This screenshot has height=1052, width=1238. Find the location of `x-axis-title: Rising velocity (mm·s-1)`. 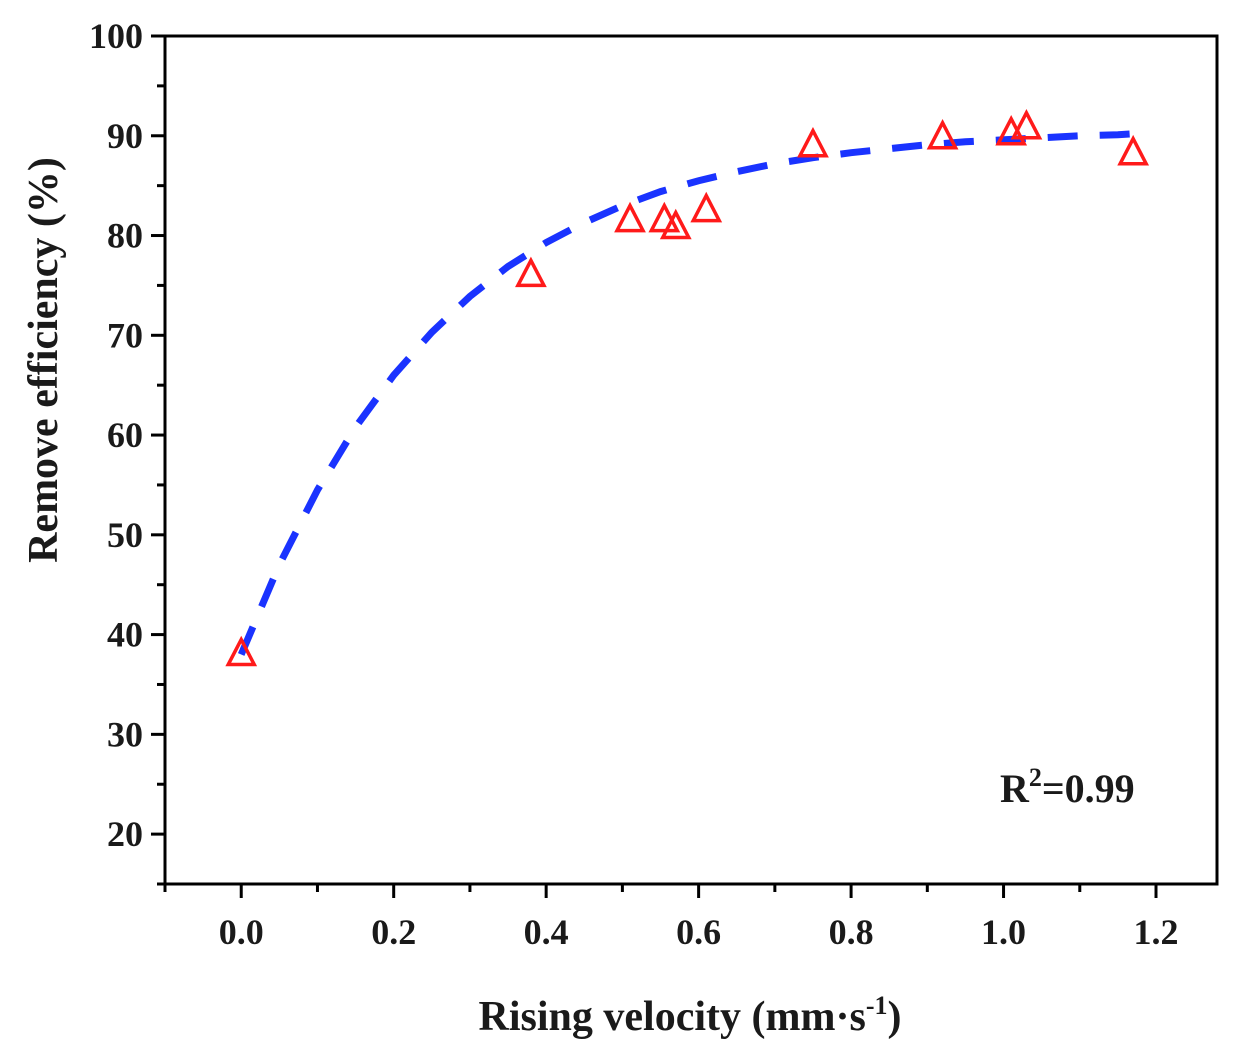

x-axis-title: Rising velocity (mm·s-1) is located at coordinates (690, 1015).